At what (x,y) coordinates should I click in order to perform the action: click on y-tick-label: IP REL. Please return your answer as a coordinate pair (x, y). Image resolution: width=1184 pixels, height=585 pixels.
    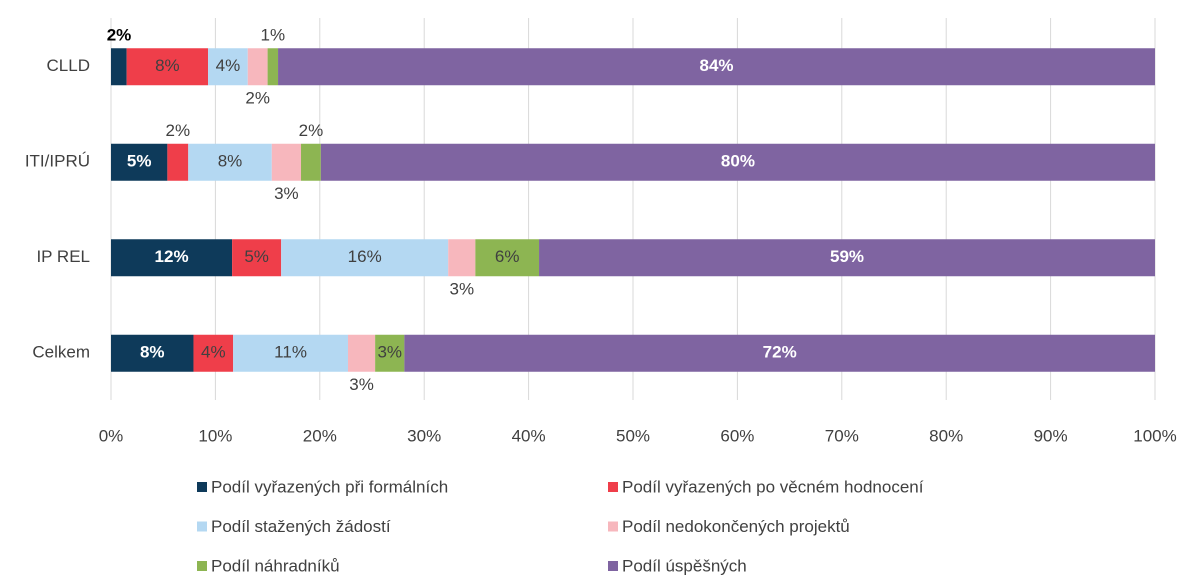
    Looking at the image, I should click on (63, 256).